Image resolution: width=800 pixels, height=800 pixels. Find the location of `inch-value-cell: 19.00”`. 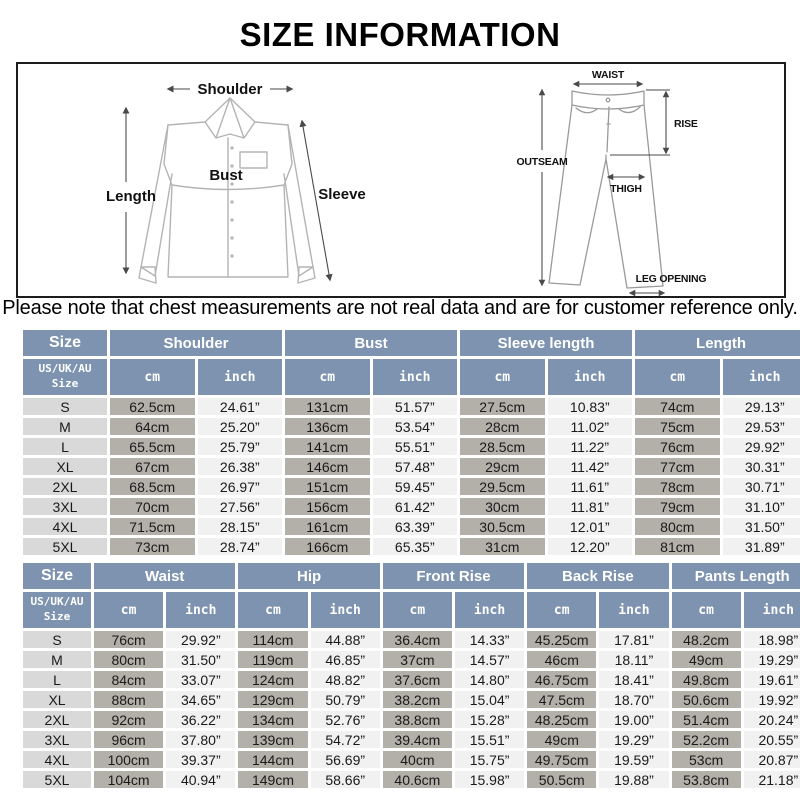

inch-value-cell: 19.00” is located at coordinates (634, 719).